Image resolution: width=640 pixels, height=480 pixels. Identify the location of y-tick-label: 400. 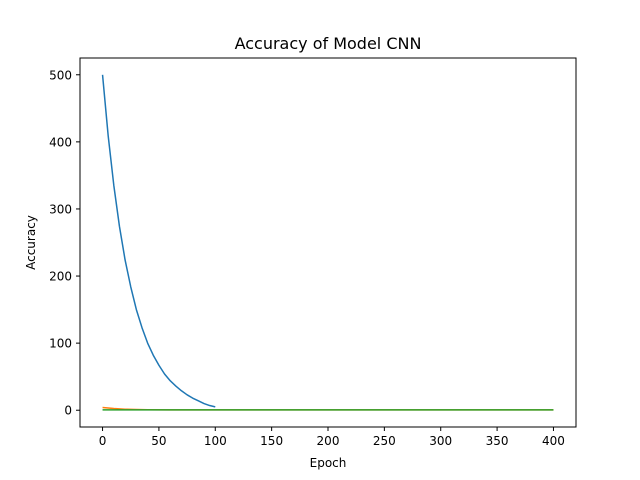
(60, 142).